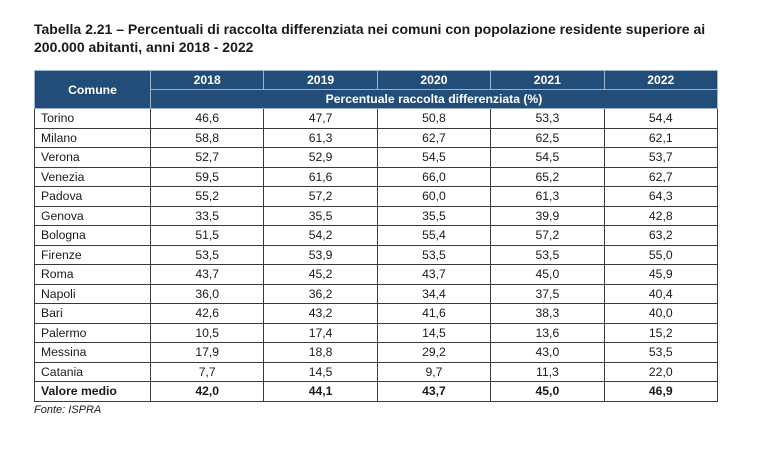 The image size is (767, 475). I want to click on value-cell: 50,8, so click(434, 118).